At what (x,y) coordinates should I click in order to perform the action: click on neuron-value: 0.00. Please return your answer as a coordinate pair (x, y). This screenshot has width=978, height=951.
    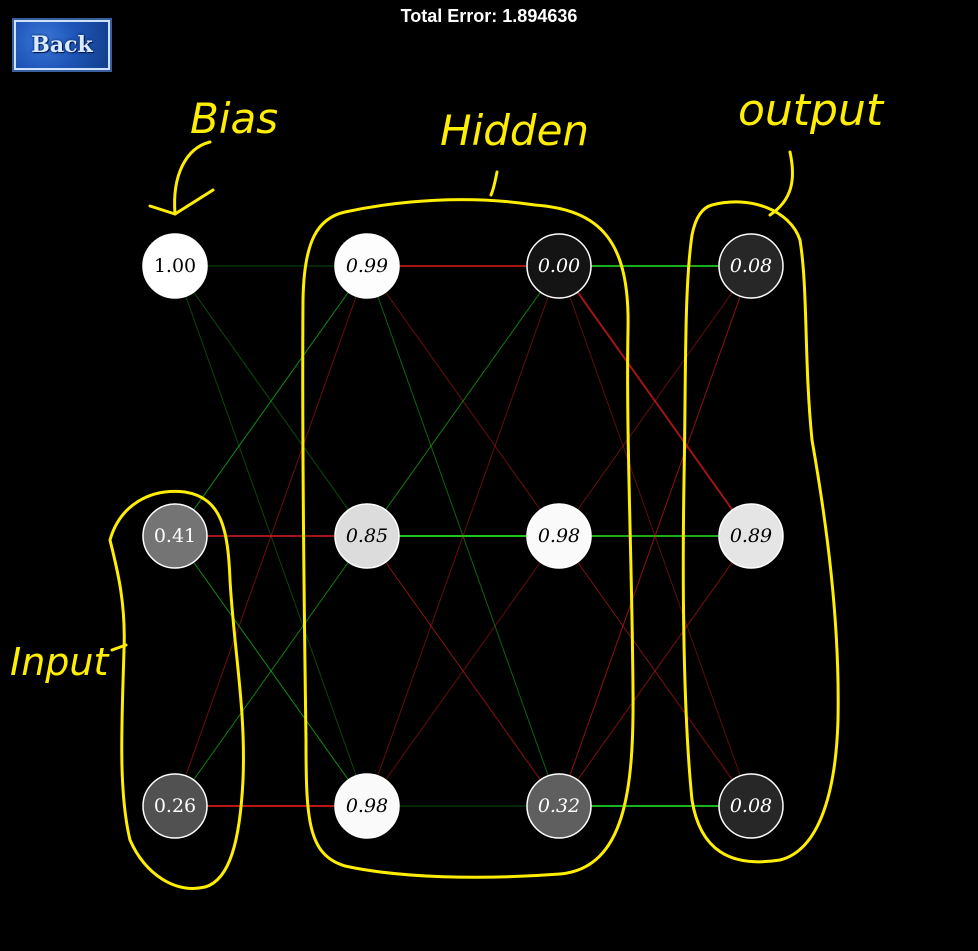
    Looking at the image, I should click on (559, 266).